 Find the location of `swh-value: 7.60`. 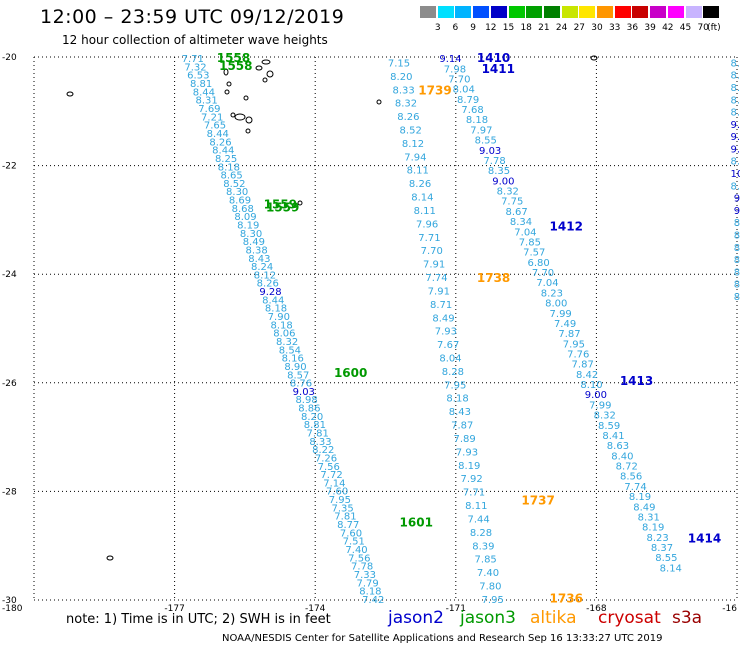

swh-value: 7.60 is located at coordinates (351, 533).